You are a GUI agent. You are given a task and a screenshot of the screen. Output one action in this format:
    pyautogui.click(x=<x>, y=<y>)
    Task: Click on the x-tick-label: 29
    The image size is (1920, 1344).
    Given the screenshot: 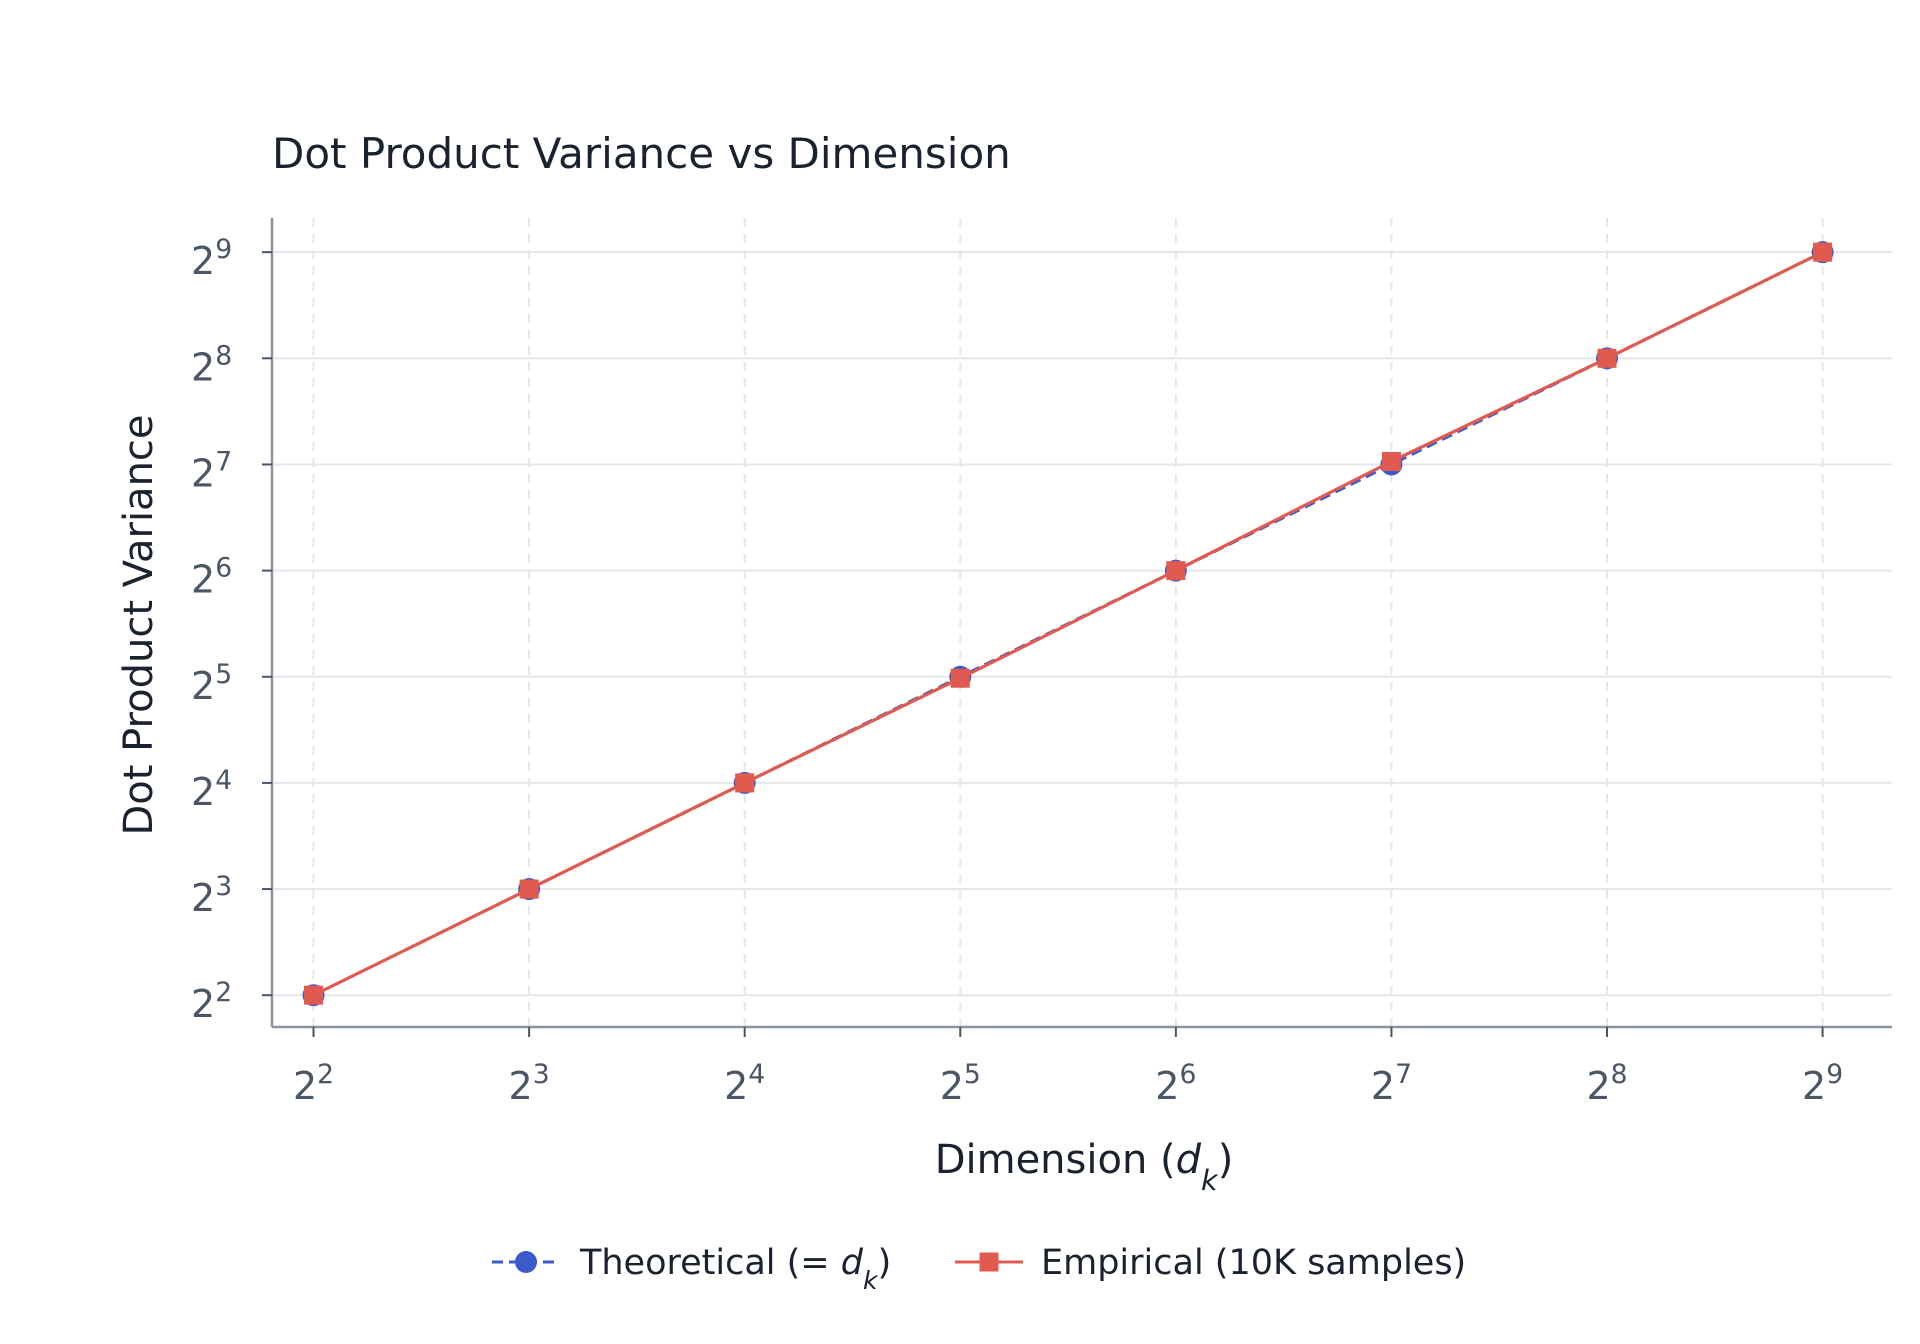 What is the action you would take?
    pyautogui.click(x=1822, y=1083)
    